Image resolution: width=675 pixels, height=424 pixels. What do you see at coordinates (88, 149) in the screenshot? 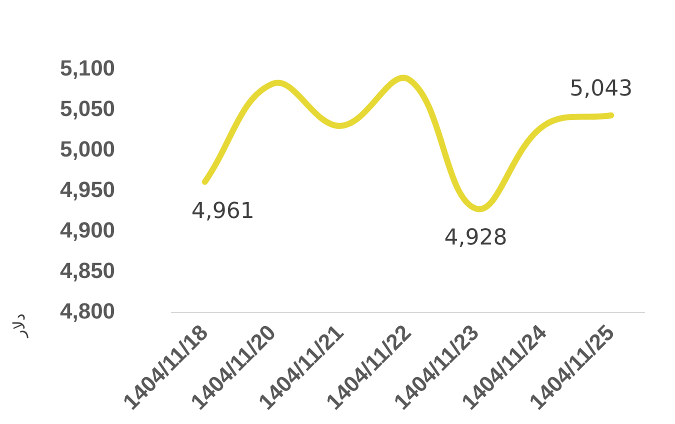
I see `y-tick-label: 5,000` at bounding box center [88, 149].